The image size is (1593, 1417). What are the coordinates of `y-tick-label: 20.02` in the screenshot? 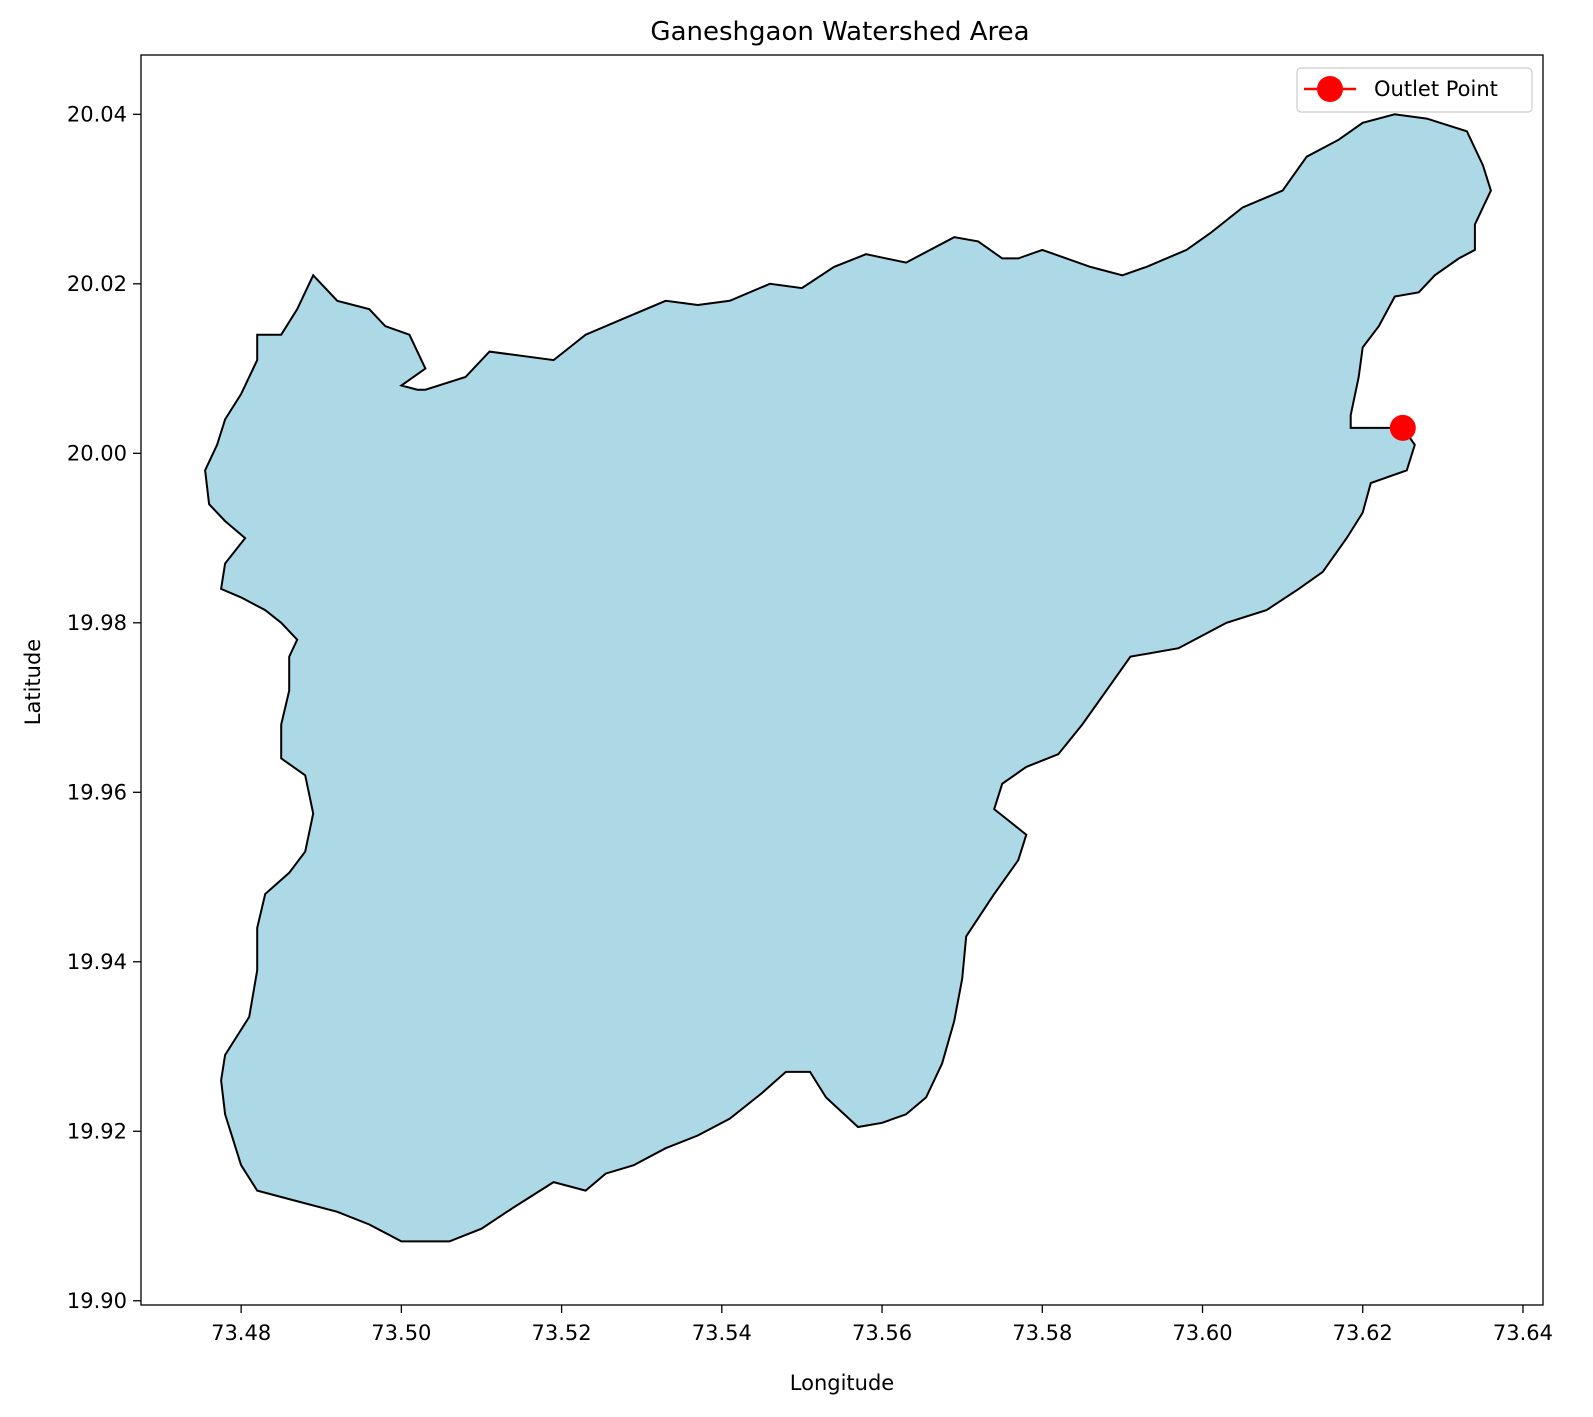 It's located at (97, 284).